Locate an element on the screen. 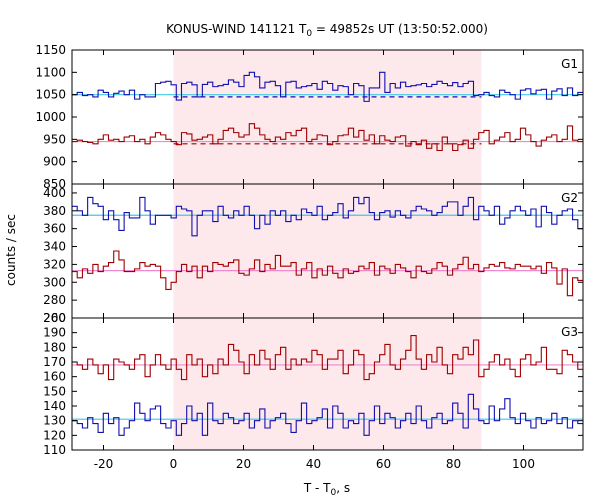 The width and height of the screenshot is (600, 500). chart-title-sub: 0 is located at coordinates (309, 34).